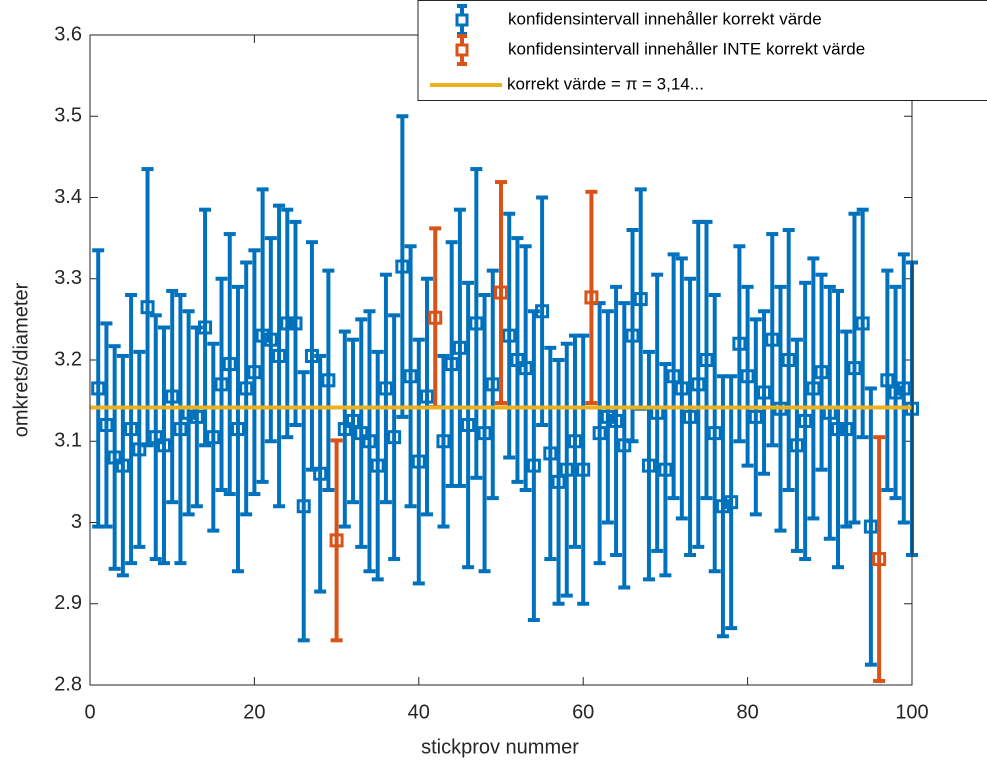 The width and height of the screenshot is (987, 762). What do you see at coordinates (254, 712) in the screenshot?
I see `x-tick-label: 20` at bounding box center [254, 712].